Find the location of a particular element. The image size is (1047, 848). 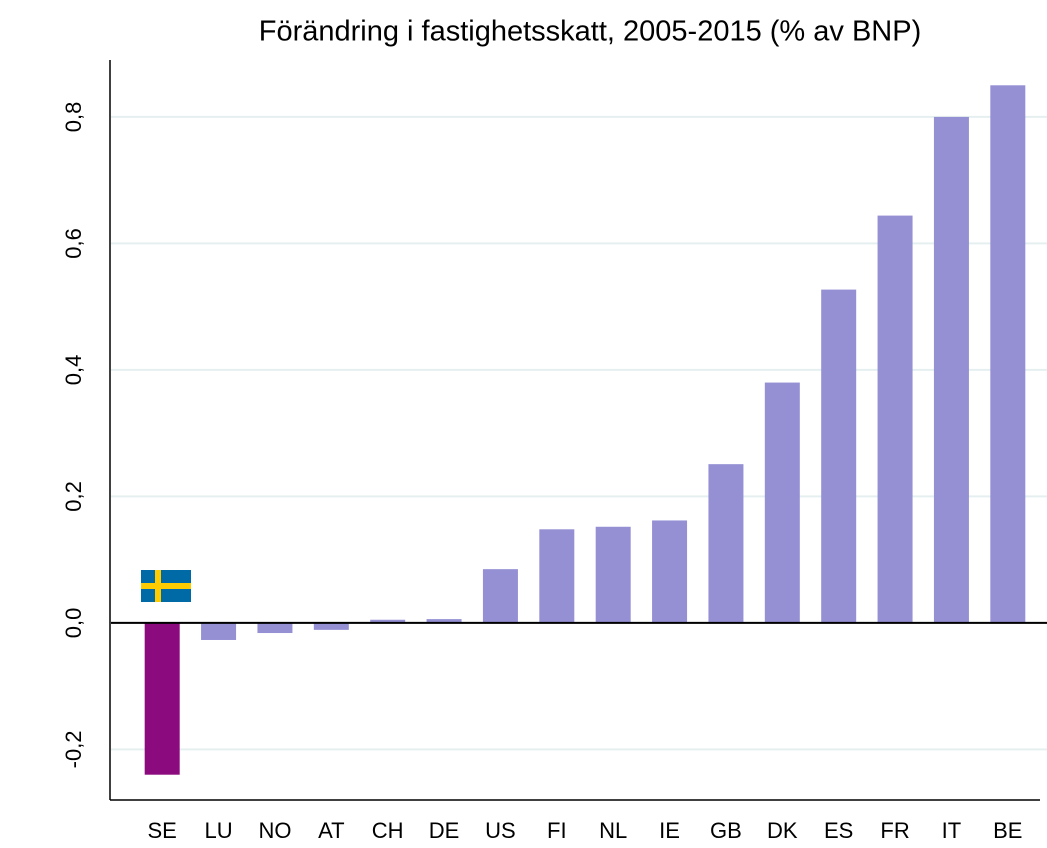

x-tick-label: FI is located at coordinates (557, 830).